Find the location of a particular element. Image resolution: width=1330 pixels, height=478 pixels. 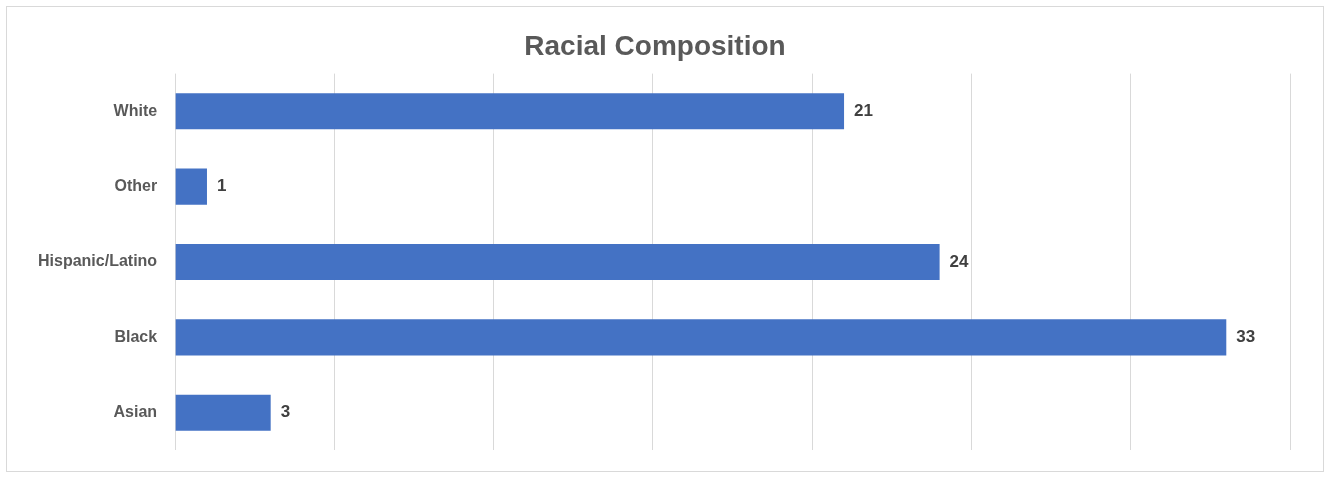

y-tick-label: Hispanic/Latino is located at coordinates (98, 261).